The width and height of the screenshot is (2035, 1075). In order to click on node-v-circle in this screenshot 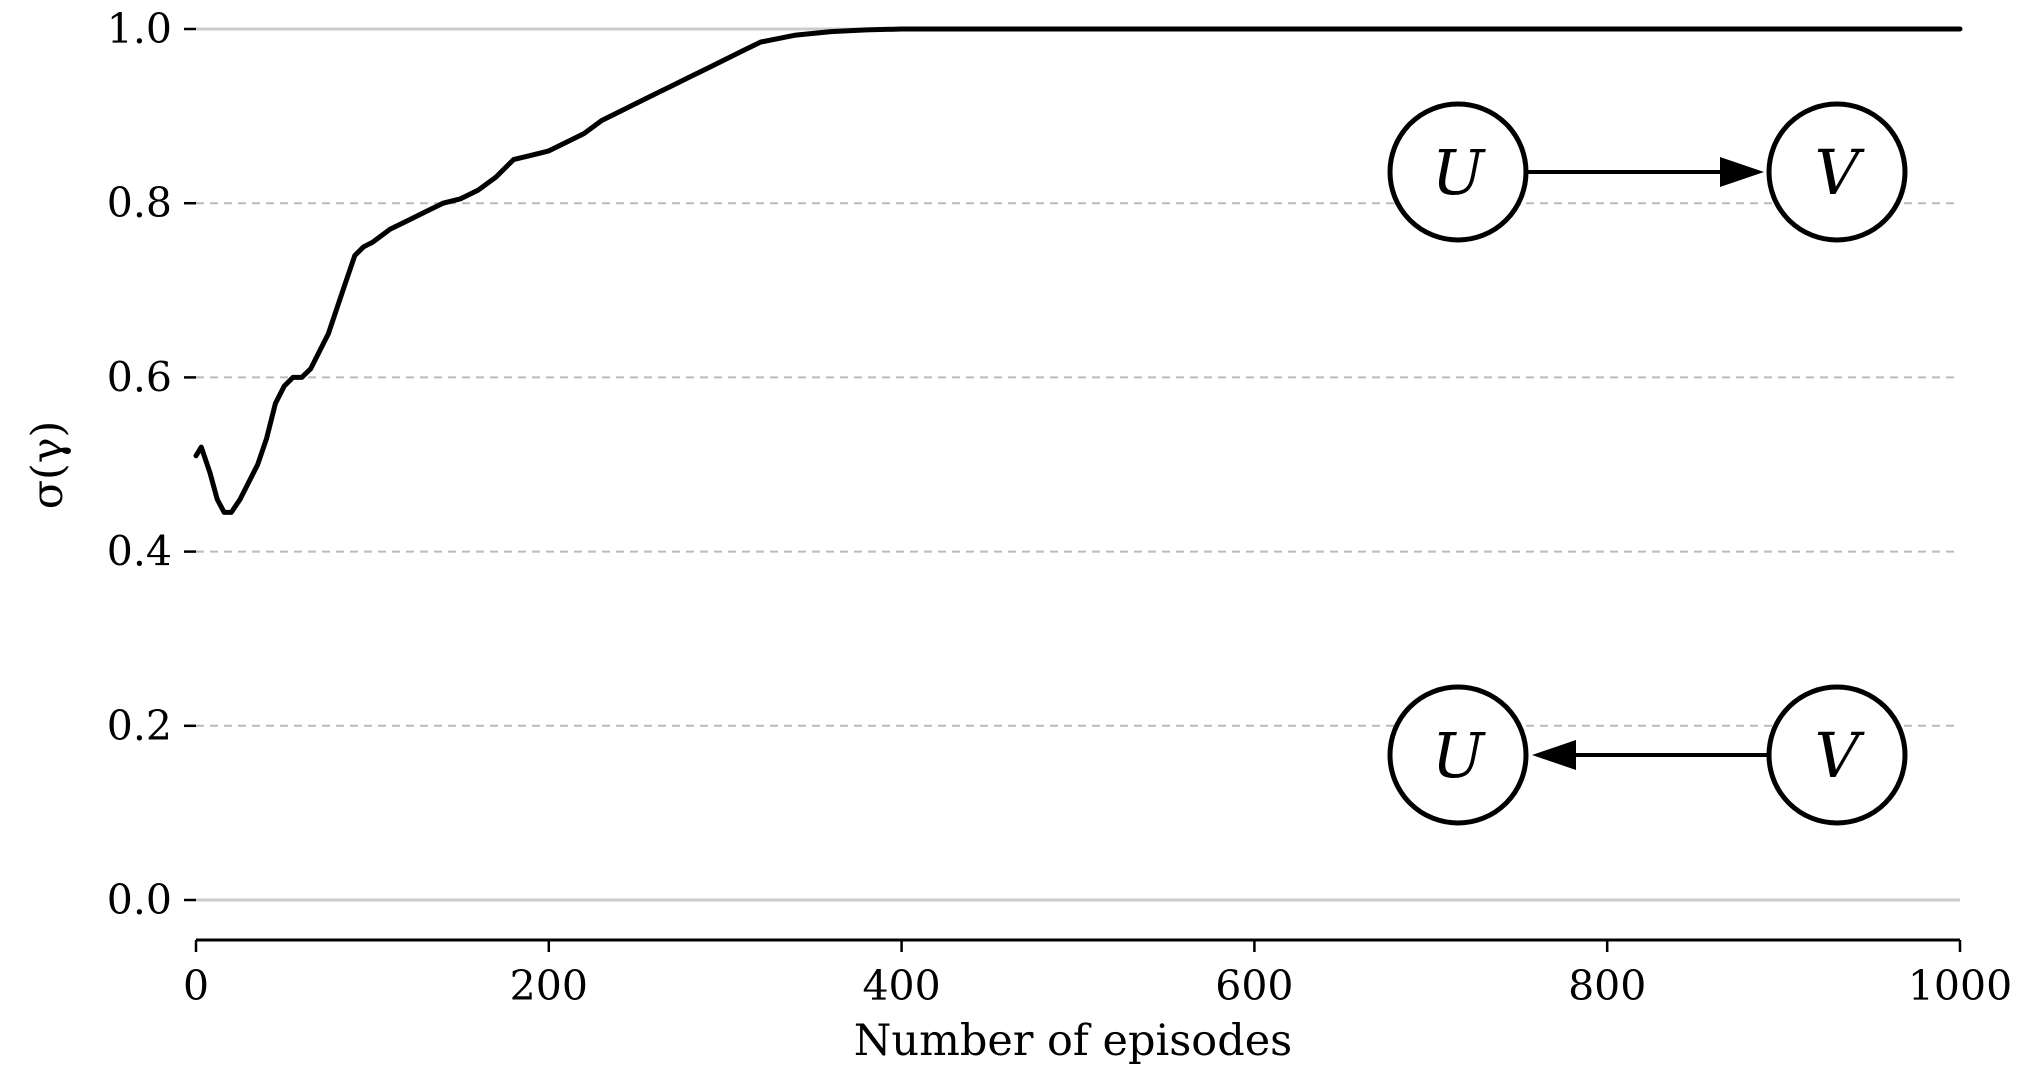, I will do `click(1837, 172)`.